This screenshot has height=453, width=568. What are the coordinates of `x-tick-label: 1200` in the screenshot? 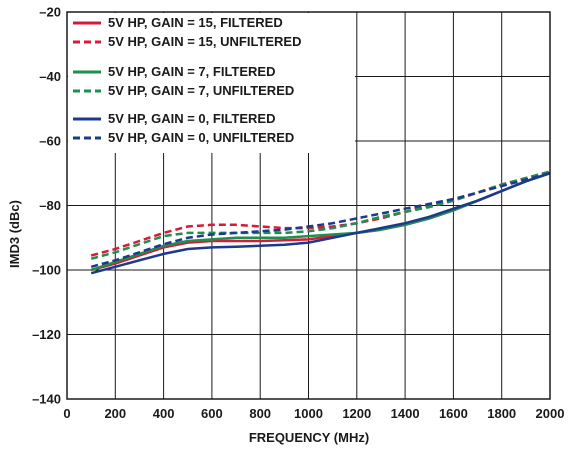 It's located at (356, 413).